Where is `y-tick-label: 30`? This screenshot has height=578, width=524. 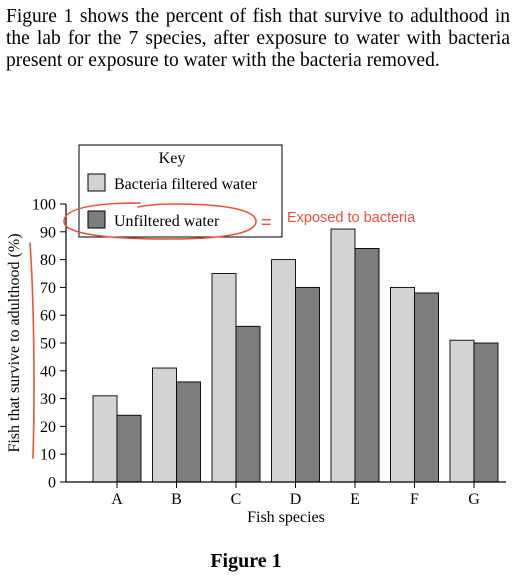 y-tick-label: 30 is located at coordinates (48, 399).